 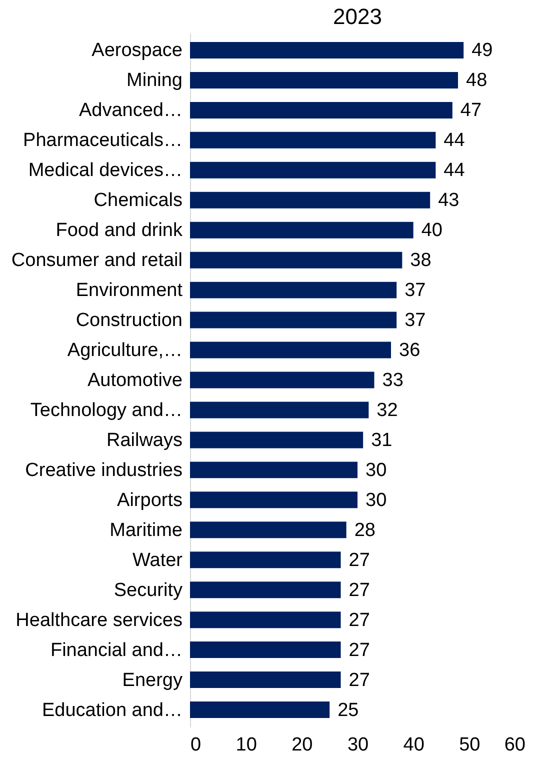 What do you see at coordinates (409, 351) in the screenshot?
I see `data-label: 36` at bounding box center [409, 351].